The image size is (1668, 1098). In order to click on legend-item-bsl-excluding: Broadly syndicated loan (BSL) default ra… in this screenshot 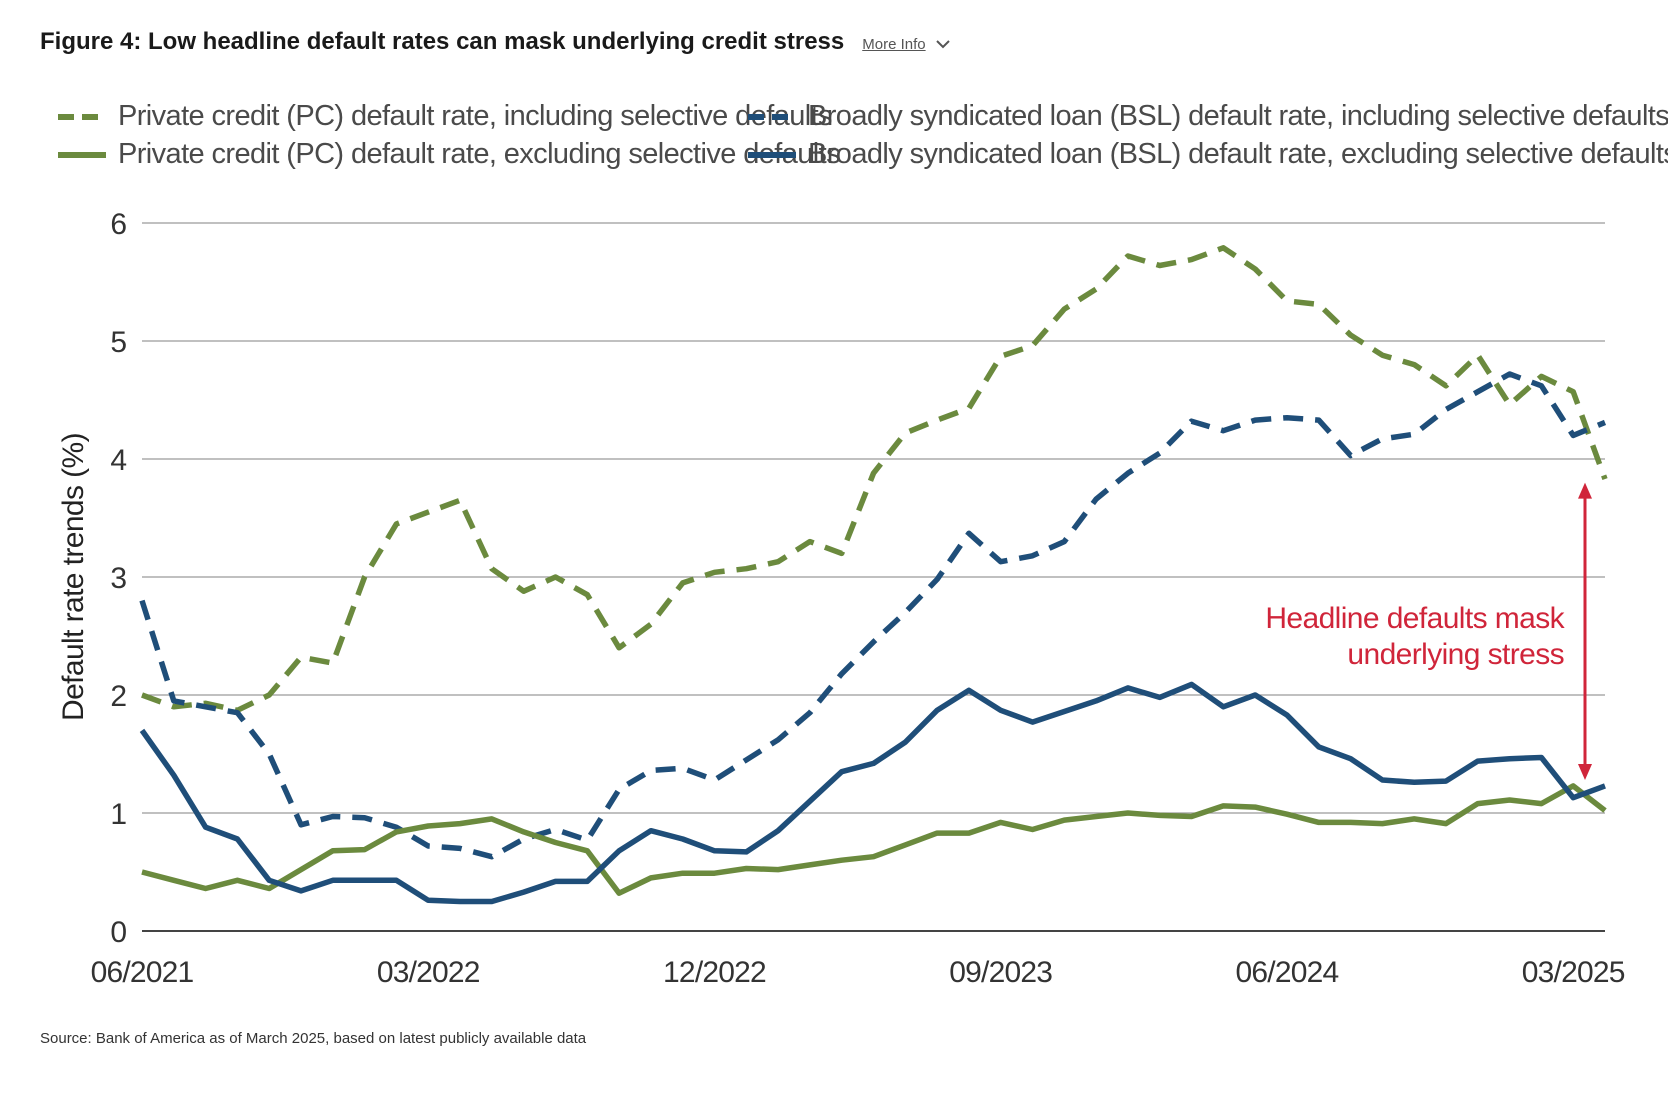, I will do `click(1208, 154)`.